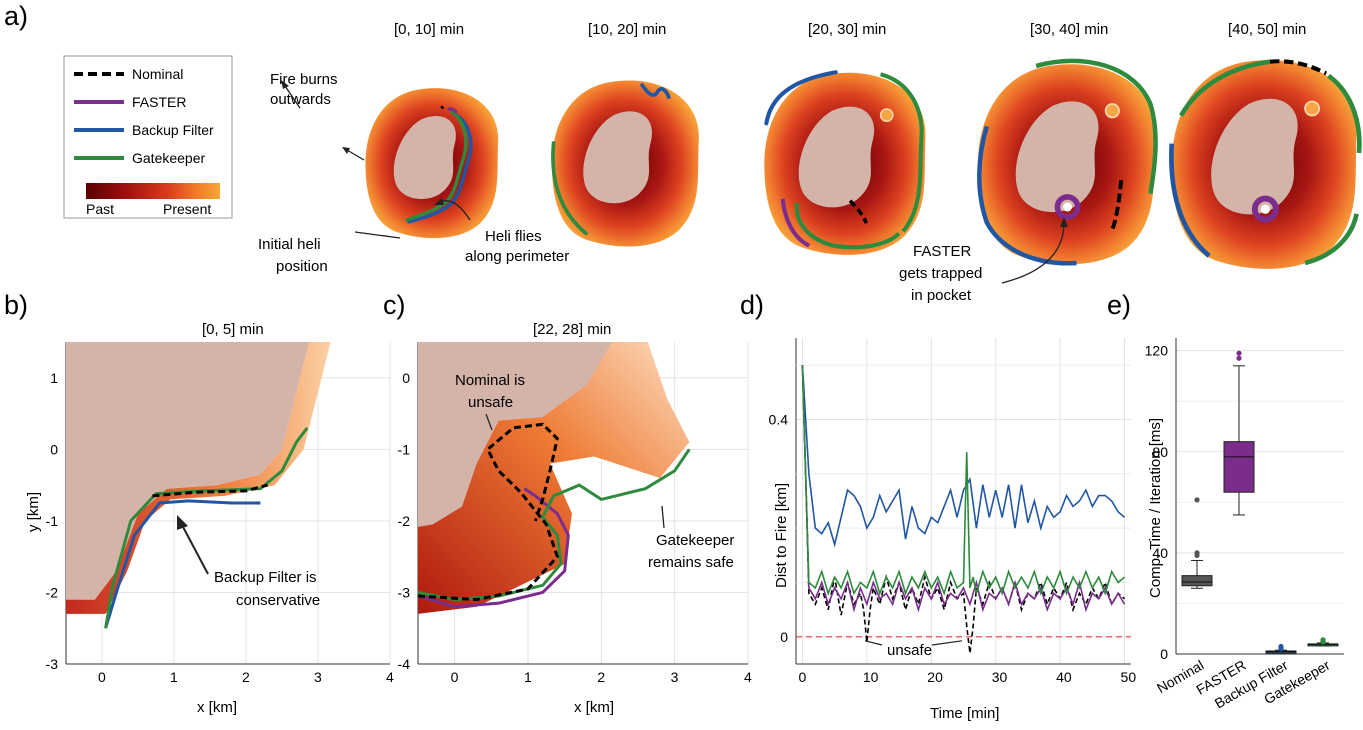 Image resolution: width=1363 pixels, height=730 pixels. Describe the element at coordinates (246, 677) in the screenshot. I see `panel-b-xtick-label: 2` at that location.